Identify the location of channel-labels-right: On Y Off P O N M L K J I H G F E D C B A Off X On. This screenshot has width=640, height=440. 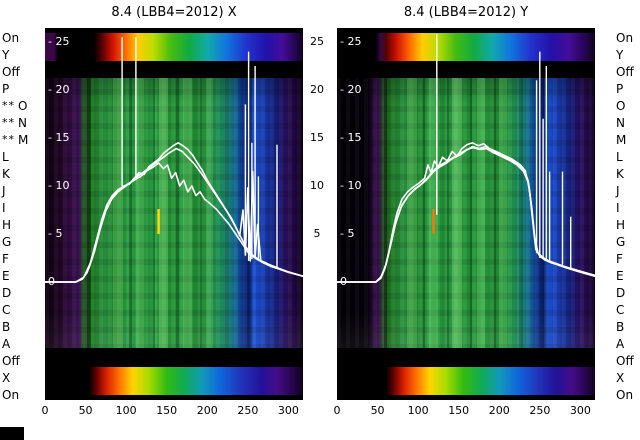
(628, 216).